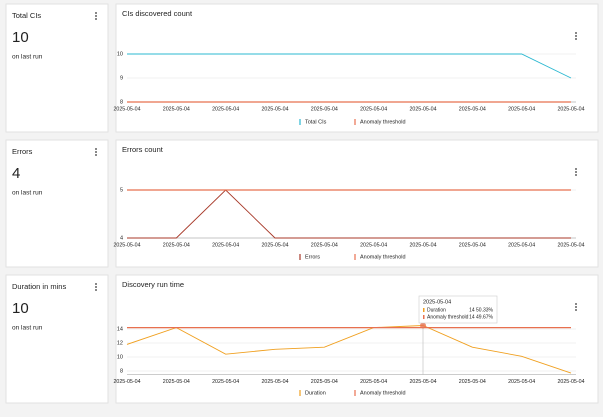 The width and height of the screenshot is (603, 417). What do you see at coordinates (316, 122) in the screenshot?
I see `legend-label: Total CIs` at bounding box center [316, 122].